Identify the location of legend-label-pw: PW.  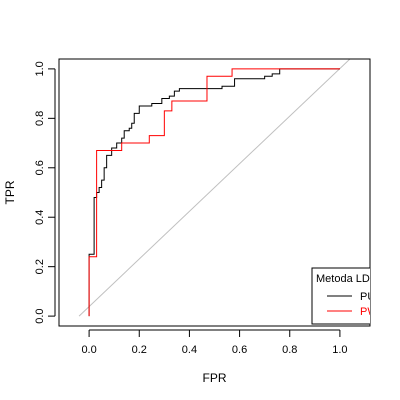
(369, 312).